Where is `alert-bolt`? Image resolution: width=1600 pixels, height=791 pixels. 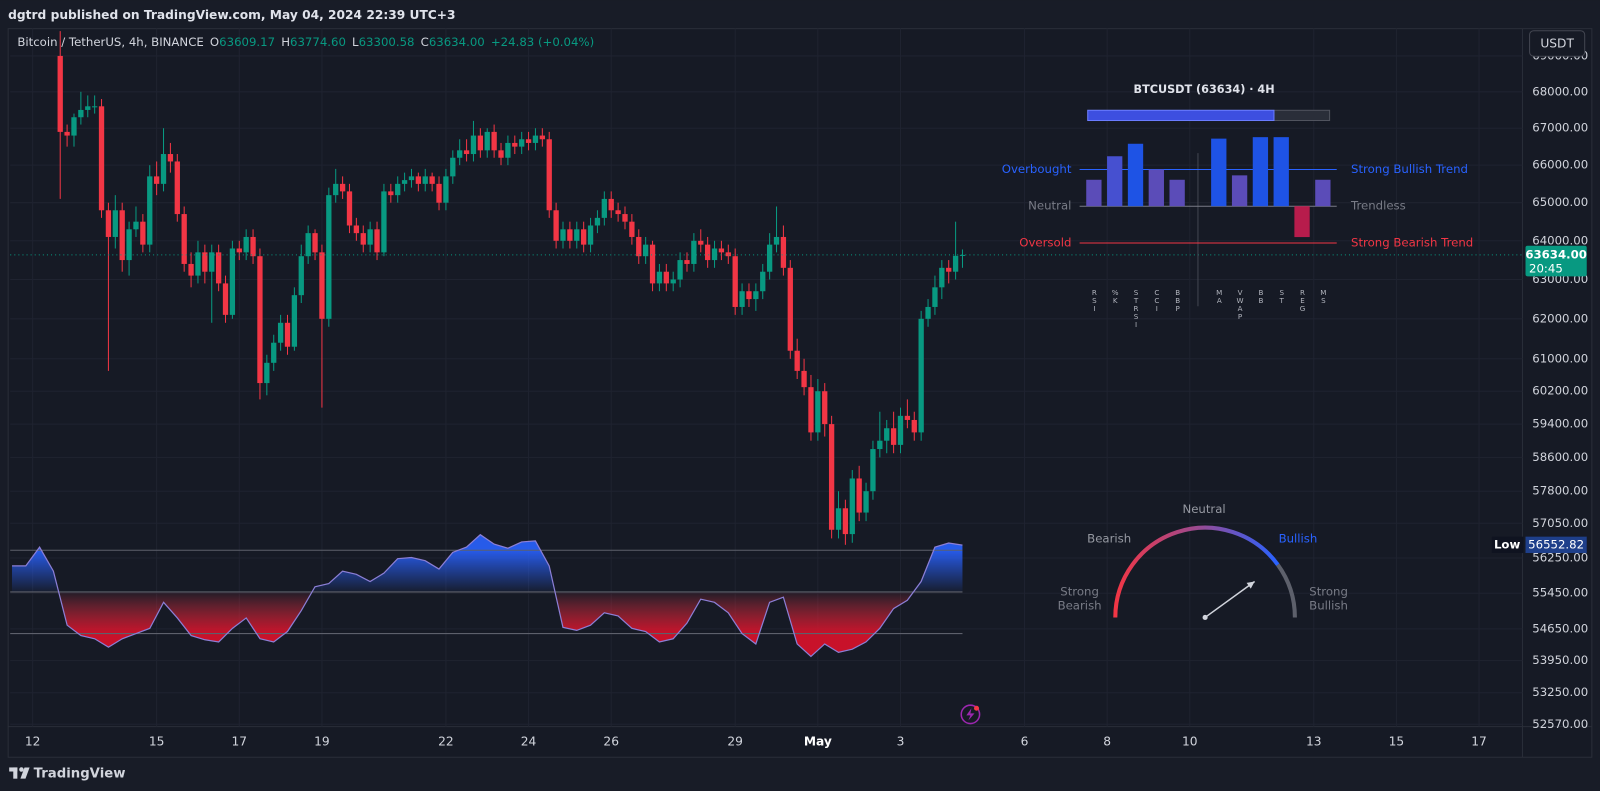
alert-bolt is located at coordinates (970, 714).